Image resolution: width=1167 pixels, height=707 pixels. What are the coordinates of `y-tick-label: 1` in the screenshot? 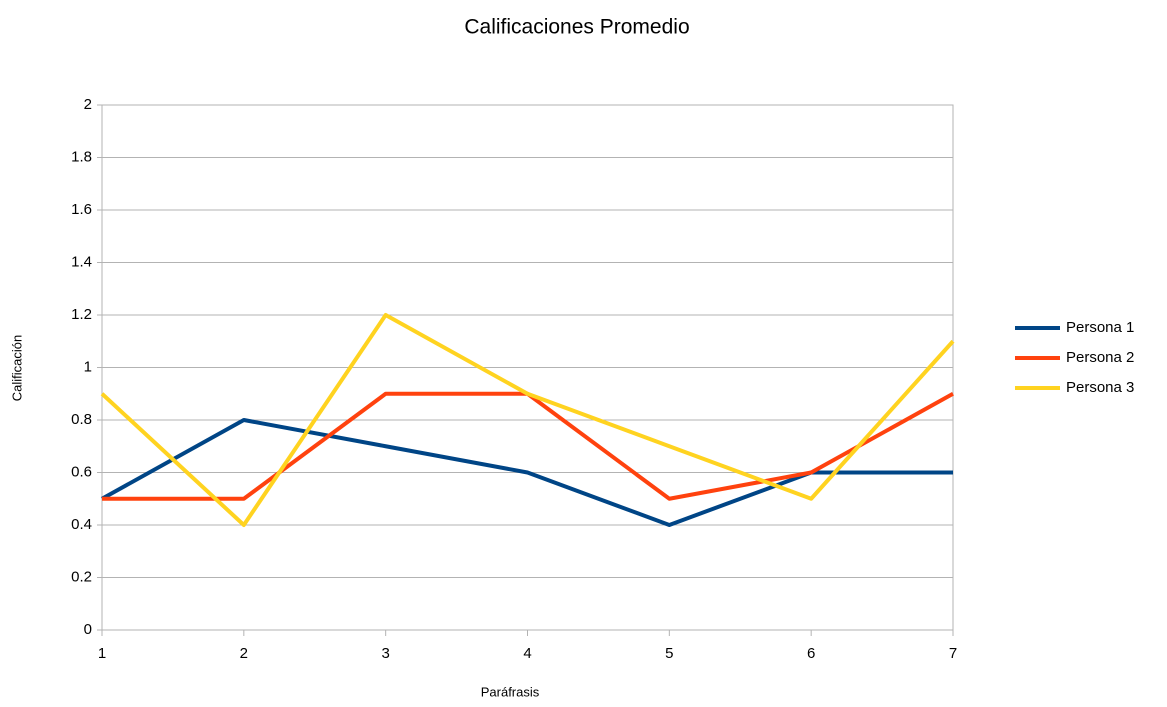 It's located at (88, 366).